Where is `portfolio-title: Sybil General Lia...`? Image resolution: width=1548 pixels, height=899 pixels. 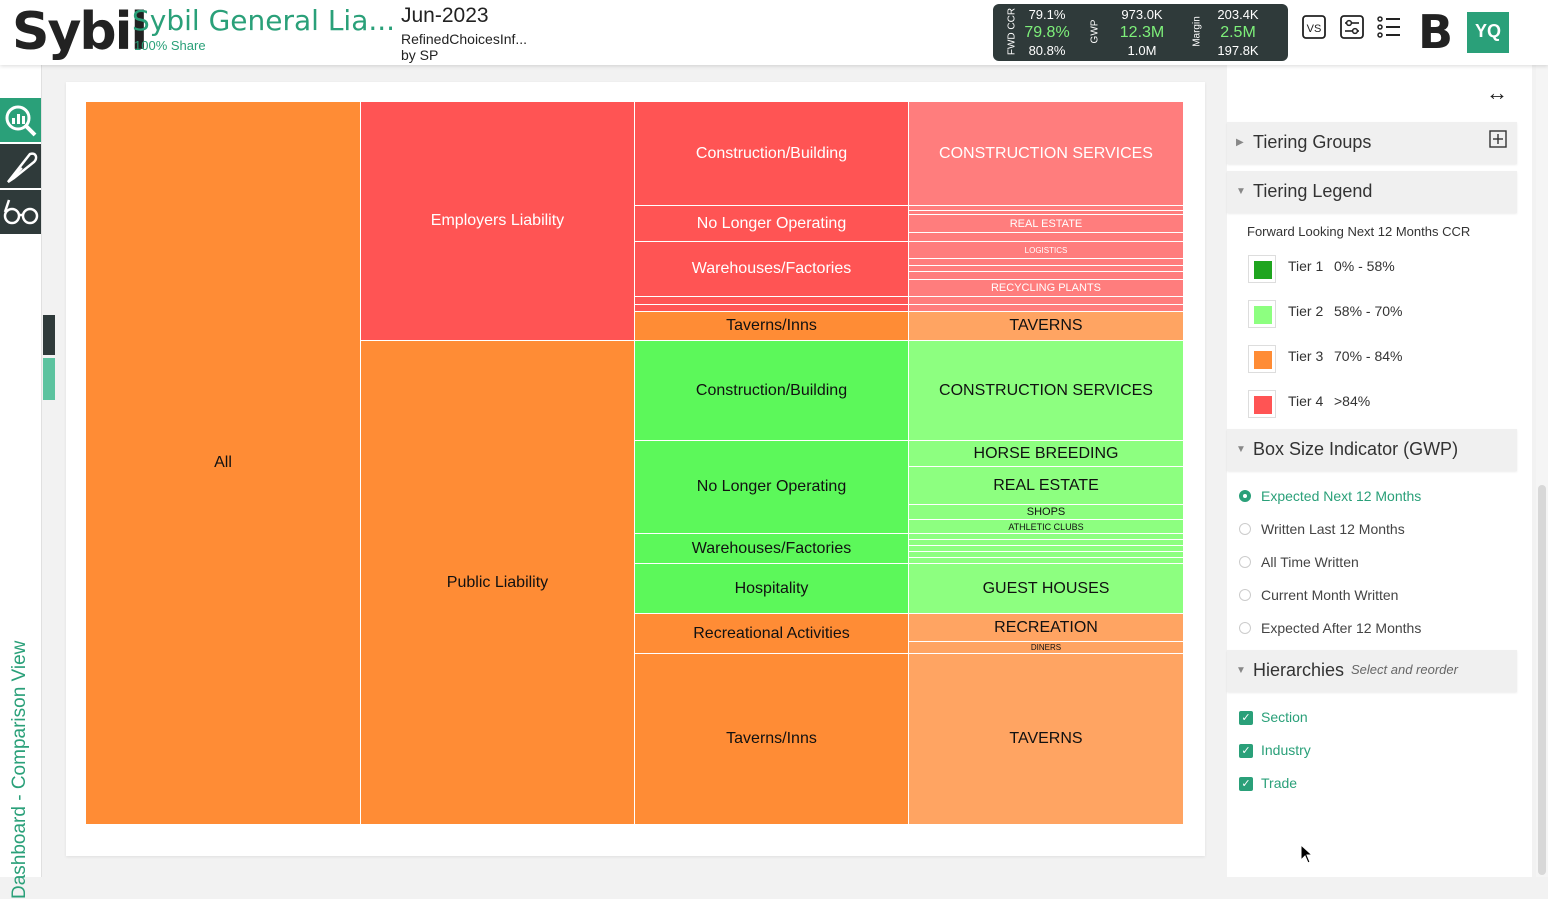 portfolio-title: Sybil General Lia... is located at coordinates (264, 20).